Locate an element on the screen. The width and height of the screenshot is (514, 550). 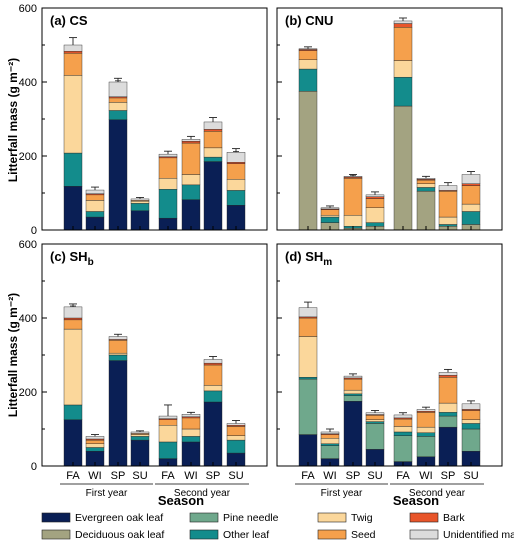
legend-label: Pine needle is located at coordinates (251, 518).